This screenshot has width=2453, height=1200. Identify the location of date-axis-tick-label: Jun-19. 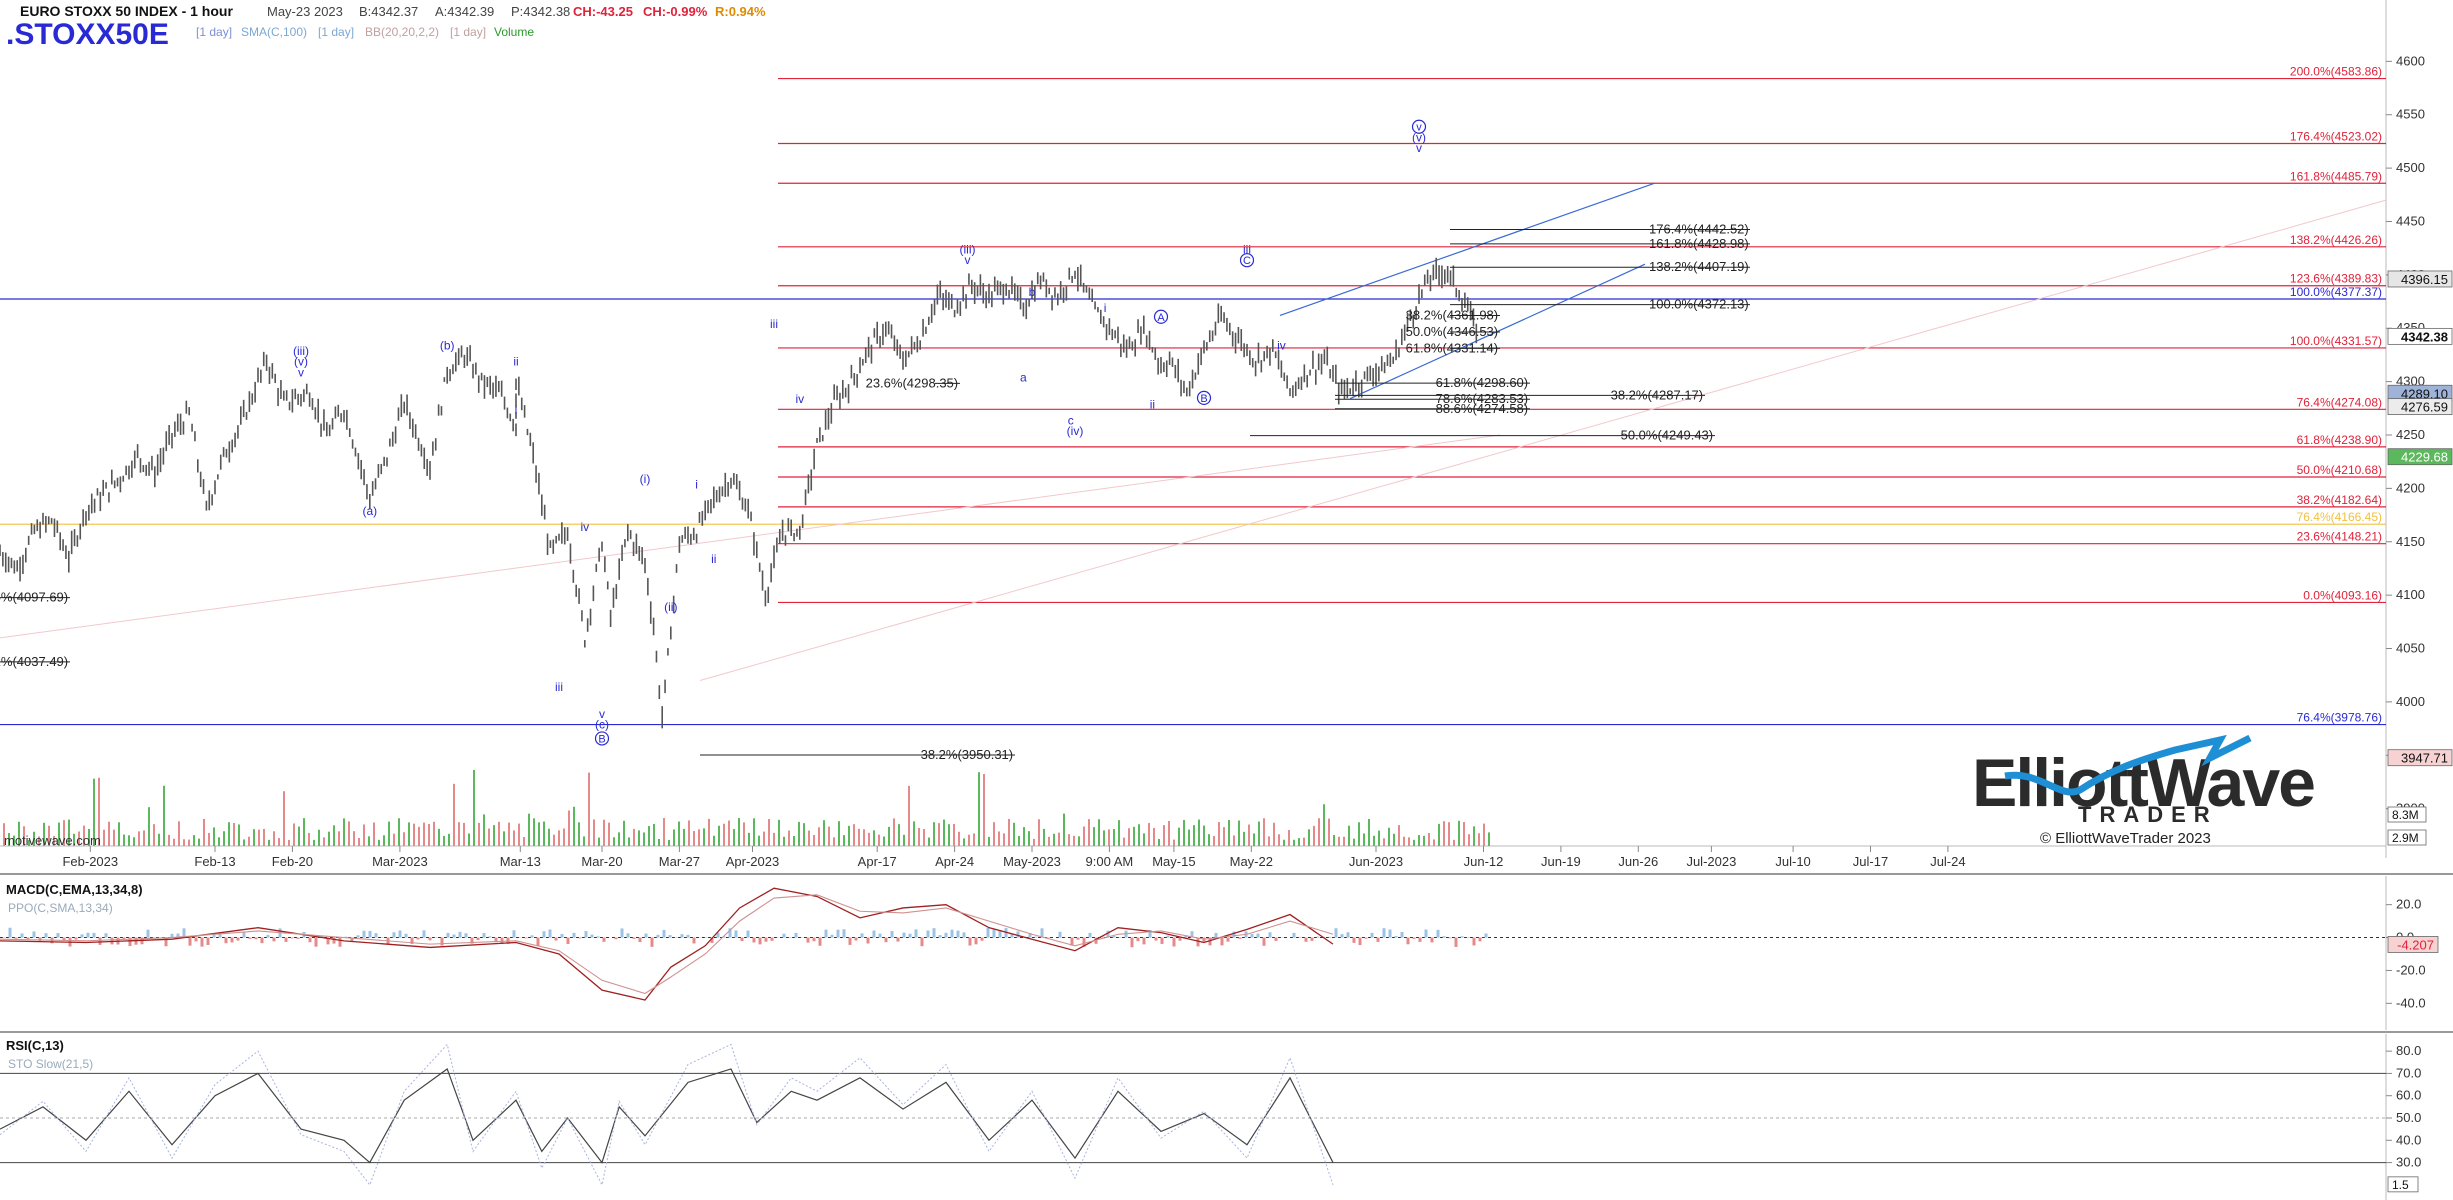
(1561, 861).